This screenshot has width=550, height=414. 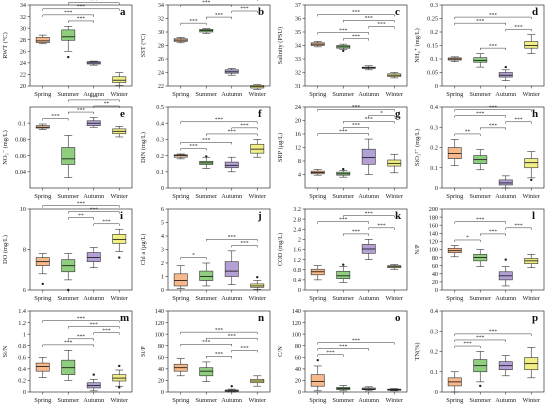 What do you see at coordinates (20, 172) in the screenshot?
I see `y-tick-label: 0.04` at bounding box center [20, 172].